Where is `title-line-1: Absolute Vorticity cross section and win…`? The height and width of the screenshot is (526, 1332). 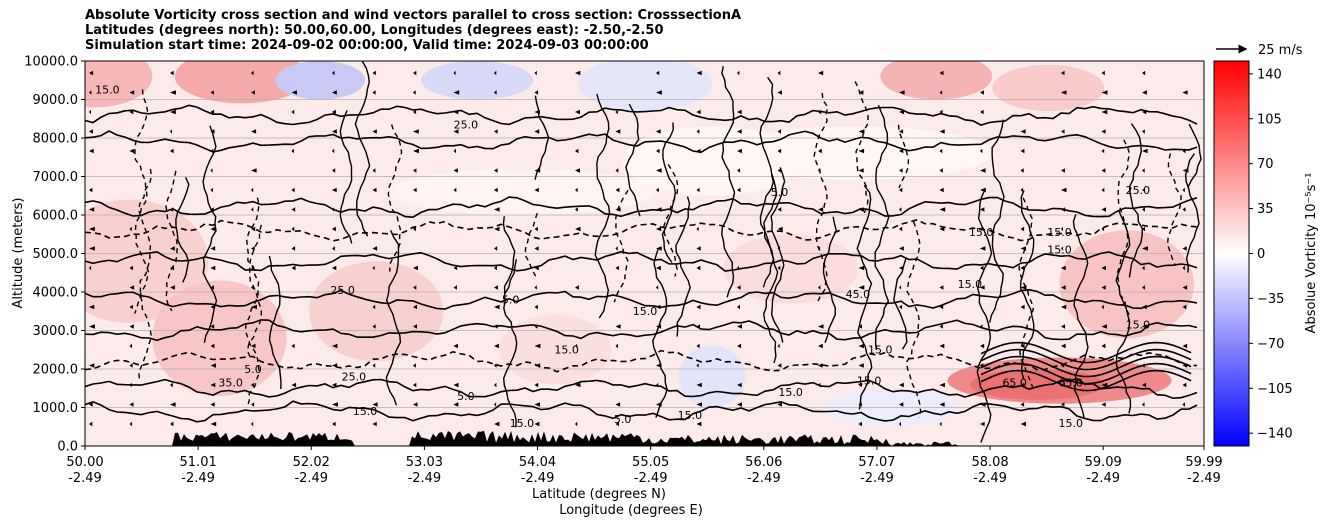
title-line-1: Absolute Vorticity cross section and win… is located at coordinates (413, 15).